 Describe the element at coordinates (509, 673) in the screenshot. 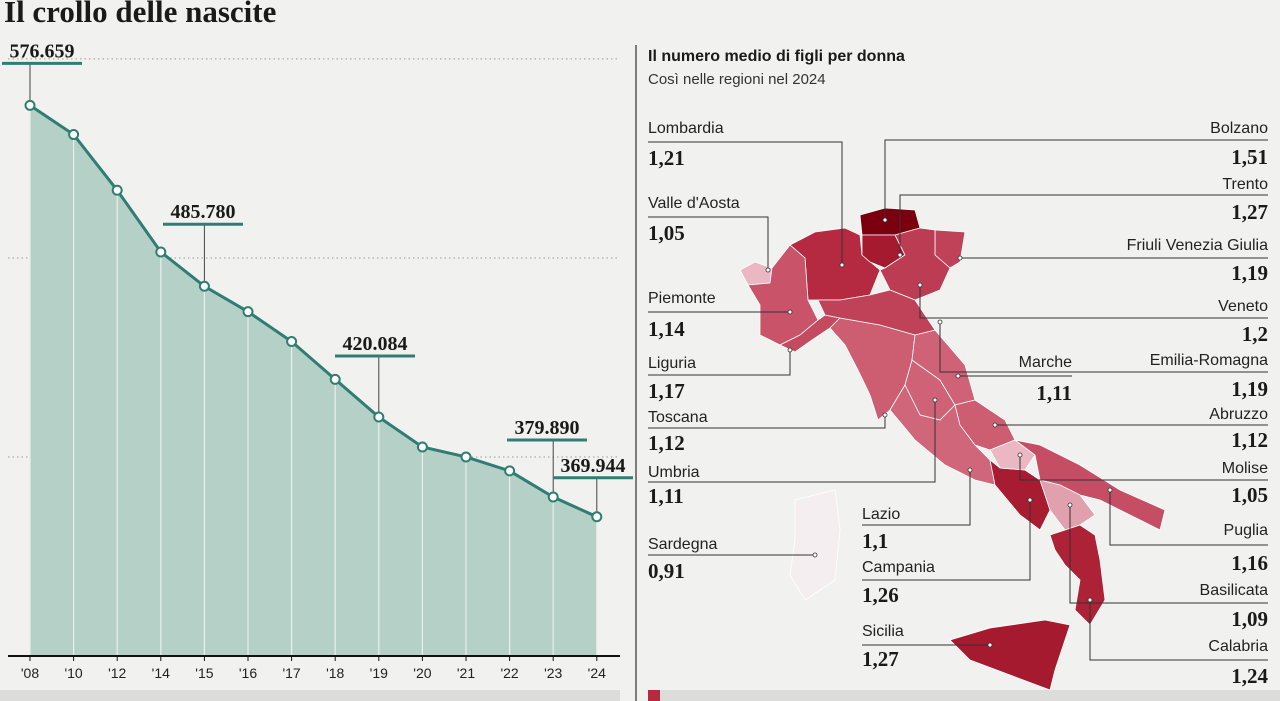

I see `x-tick-label: '22` at that location.